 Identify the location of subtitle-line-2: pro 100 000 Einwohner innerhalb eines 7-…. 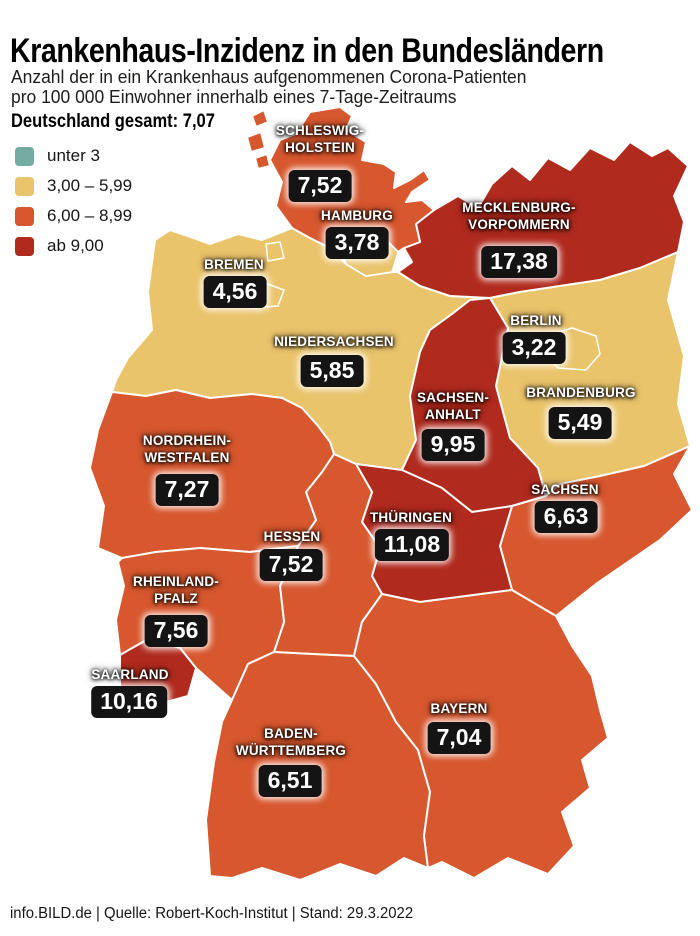
(234, 97).